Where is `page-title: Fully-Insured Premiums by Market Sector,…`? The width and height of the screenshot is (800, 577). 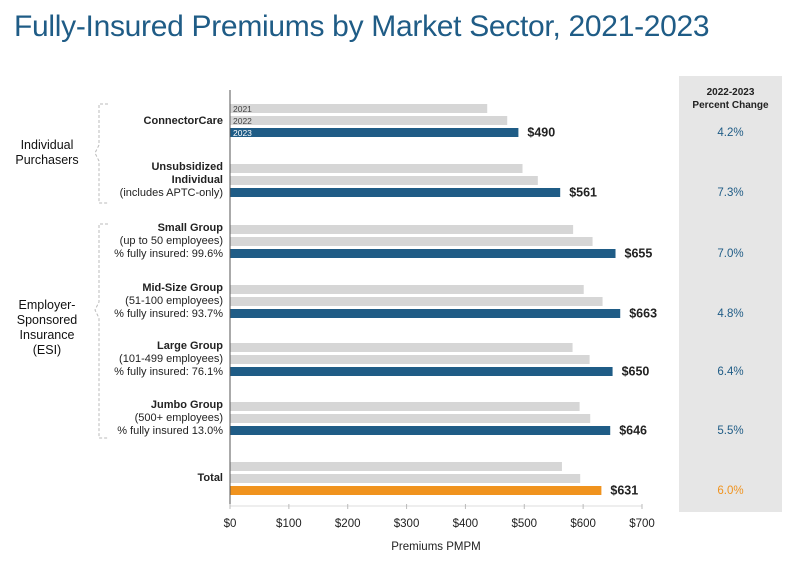 page-title: Fully-Insured Premiums by Market Sector,… is located at coordinates (362, 26).